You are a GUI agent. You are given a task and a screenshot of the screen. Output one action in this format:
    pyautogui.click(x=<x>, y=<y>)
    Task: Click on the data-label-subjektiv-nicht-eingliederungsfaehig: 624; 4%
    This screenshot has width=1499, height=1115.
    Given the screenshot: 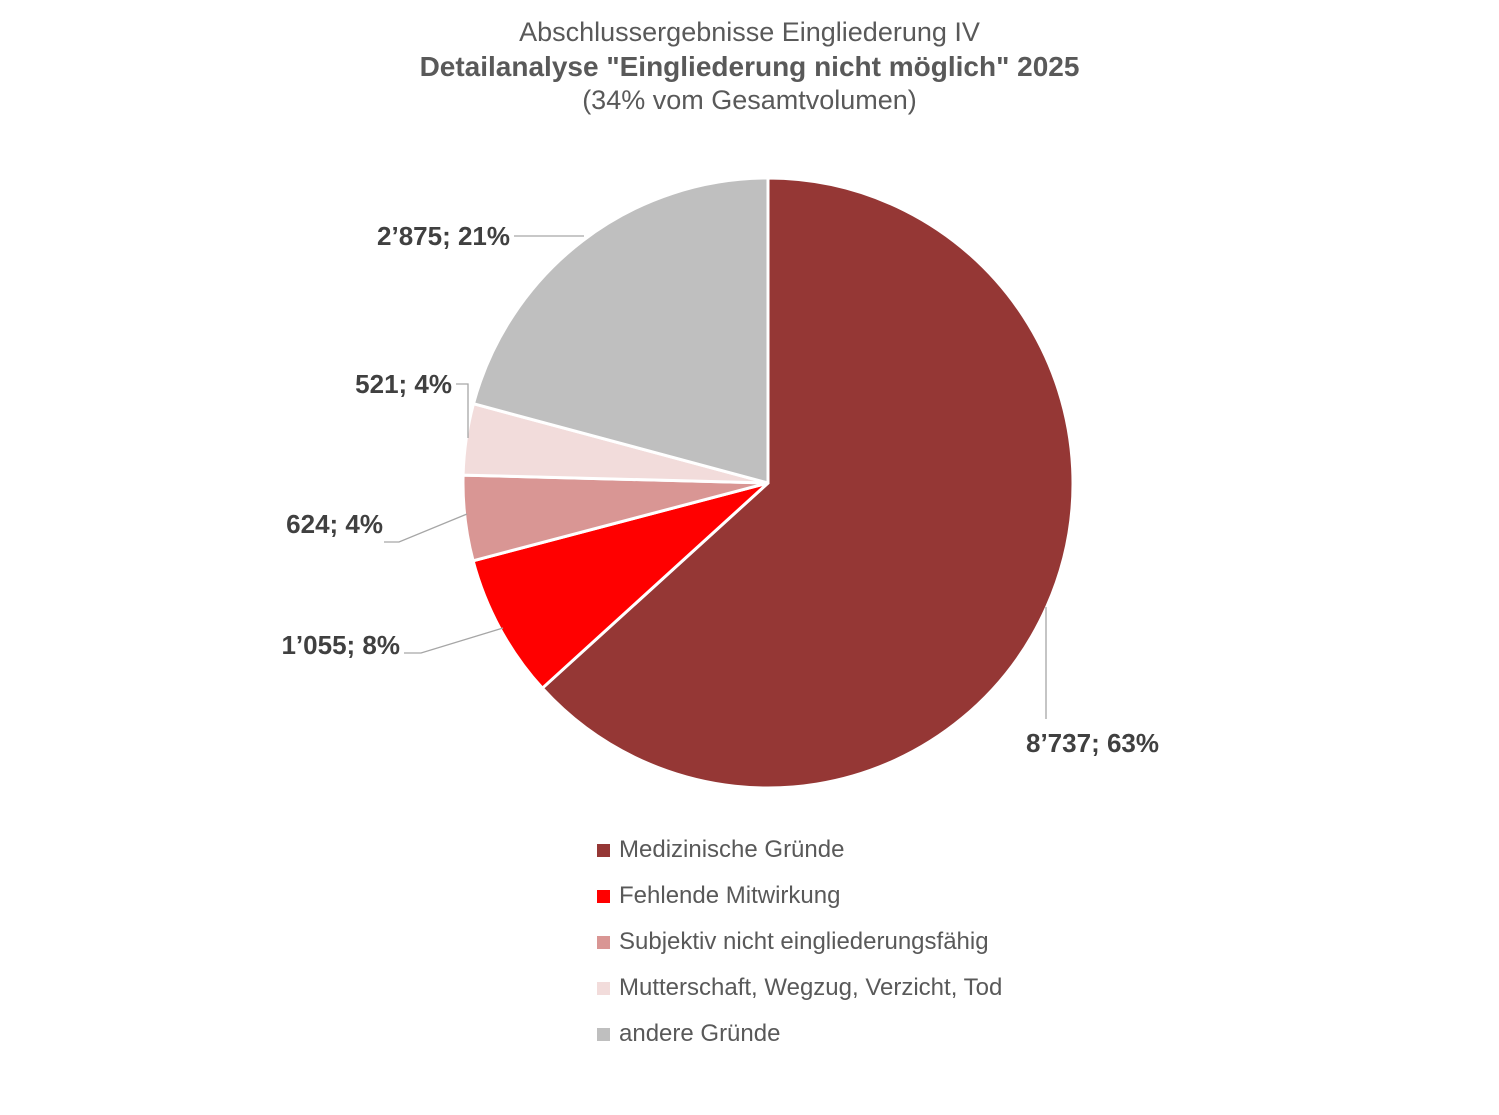 What is the action you would take?
    pyautogui.click(x=334, y=524)
    